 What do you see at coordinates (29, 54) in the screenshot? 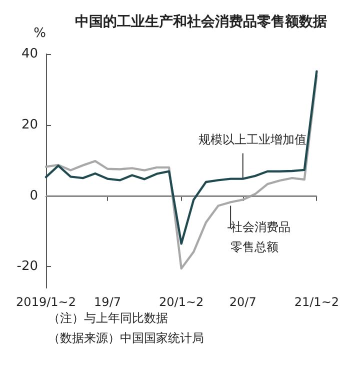
I see `y-tick-label: 40` at bounding box center [29, 54].